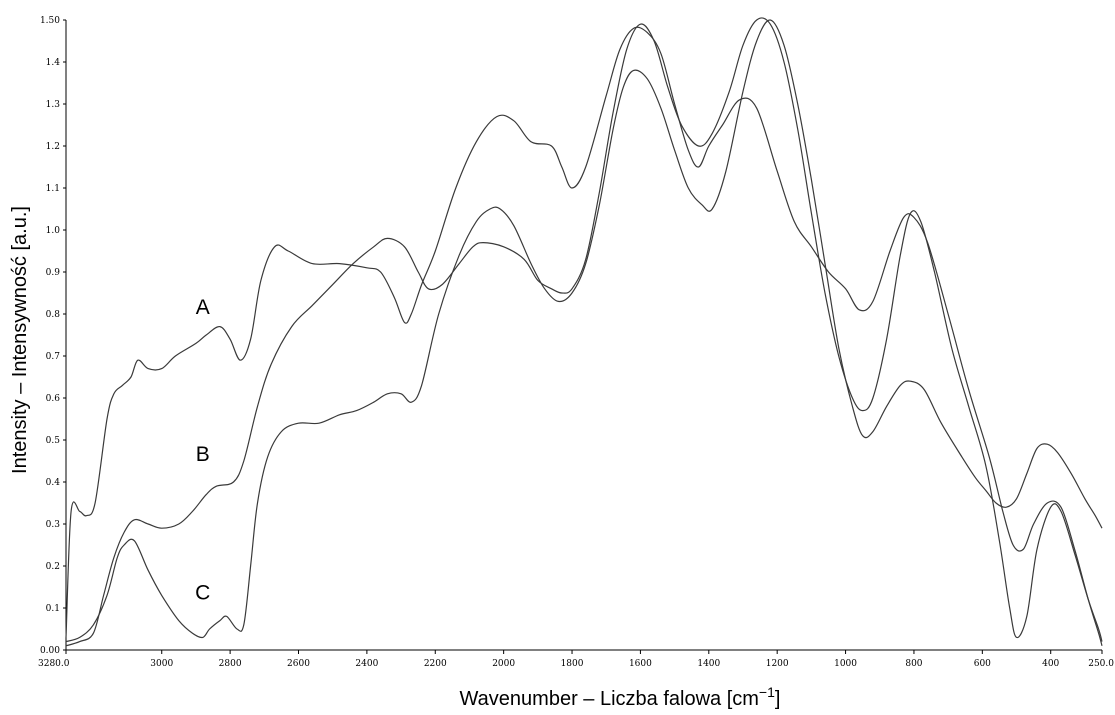  Describe the element at coordinates (298, 664) in the screenshot. I see `x-tick-label: 2600` at that location.